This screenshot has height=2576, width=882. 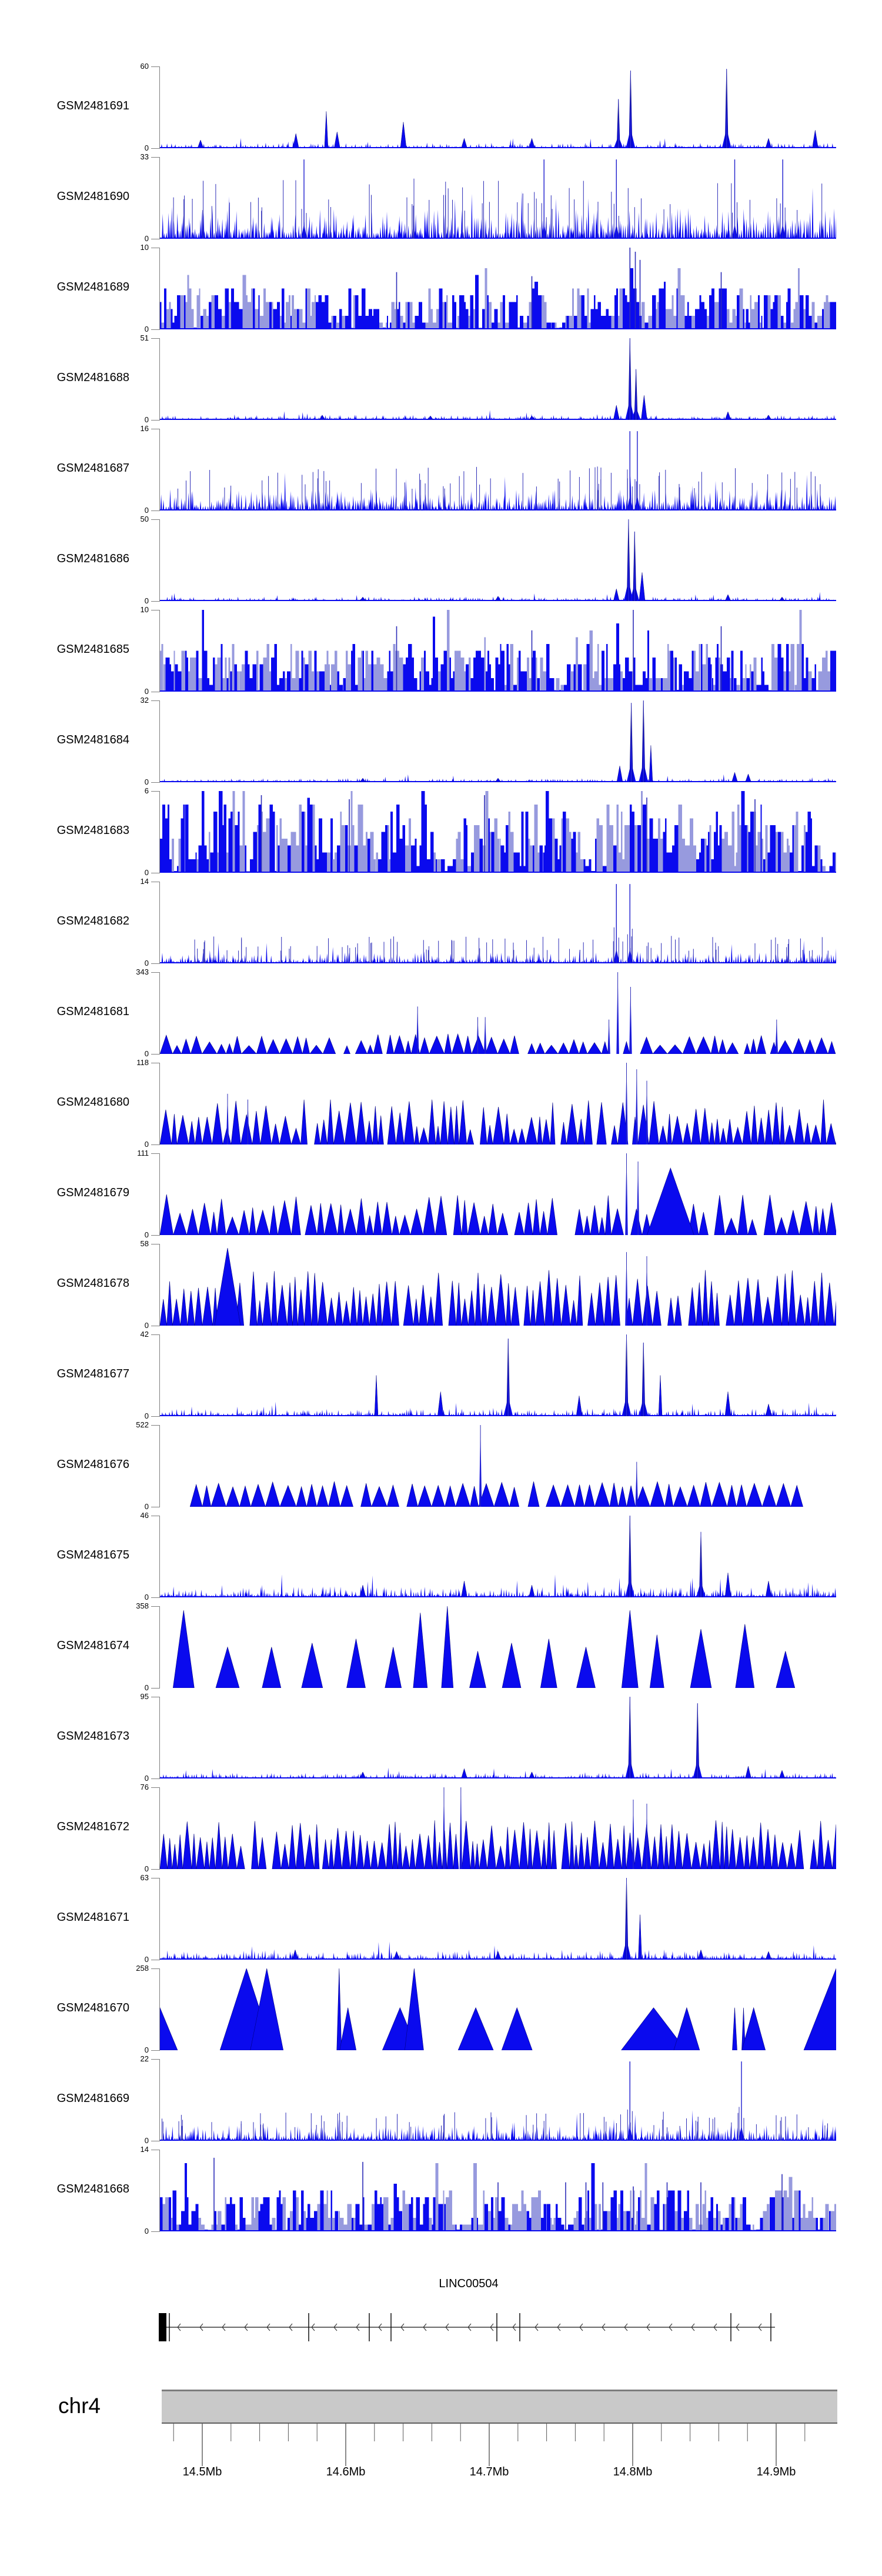 I want to click on track-name-label: GSM2481684, so click(x=92, y=739).